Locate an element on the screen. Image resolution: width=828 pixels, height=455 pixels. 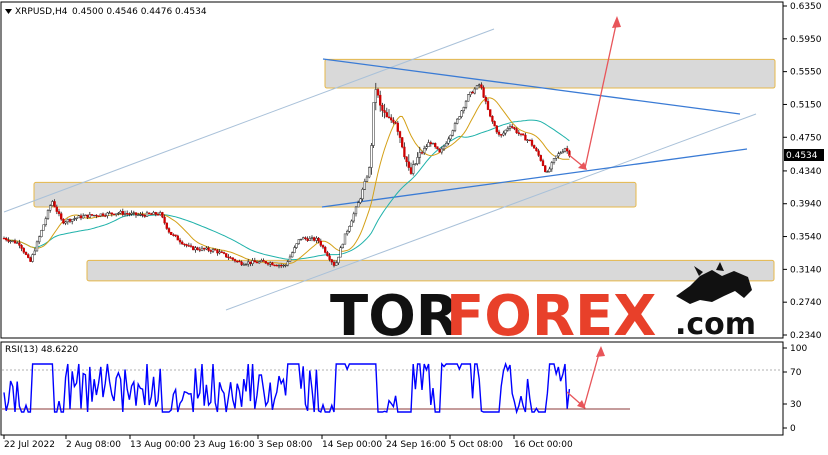
support-trendline is located at coordinates (534, 178).